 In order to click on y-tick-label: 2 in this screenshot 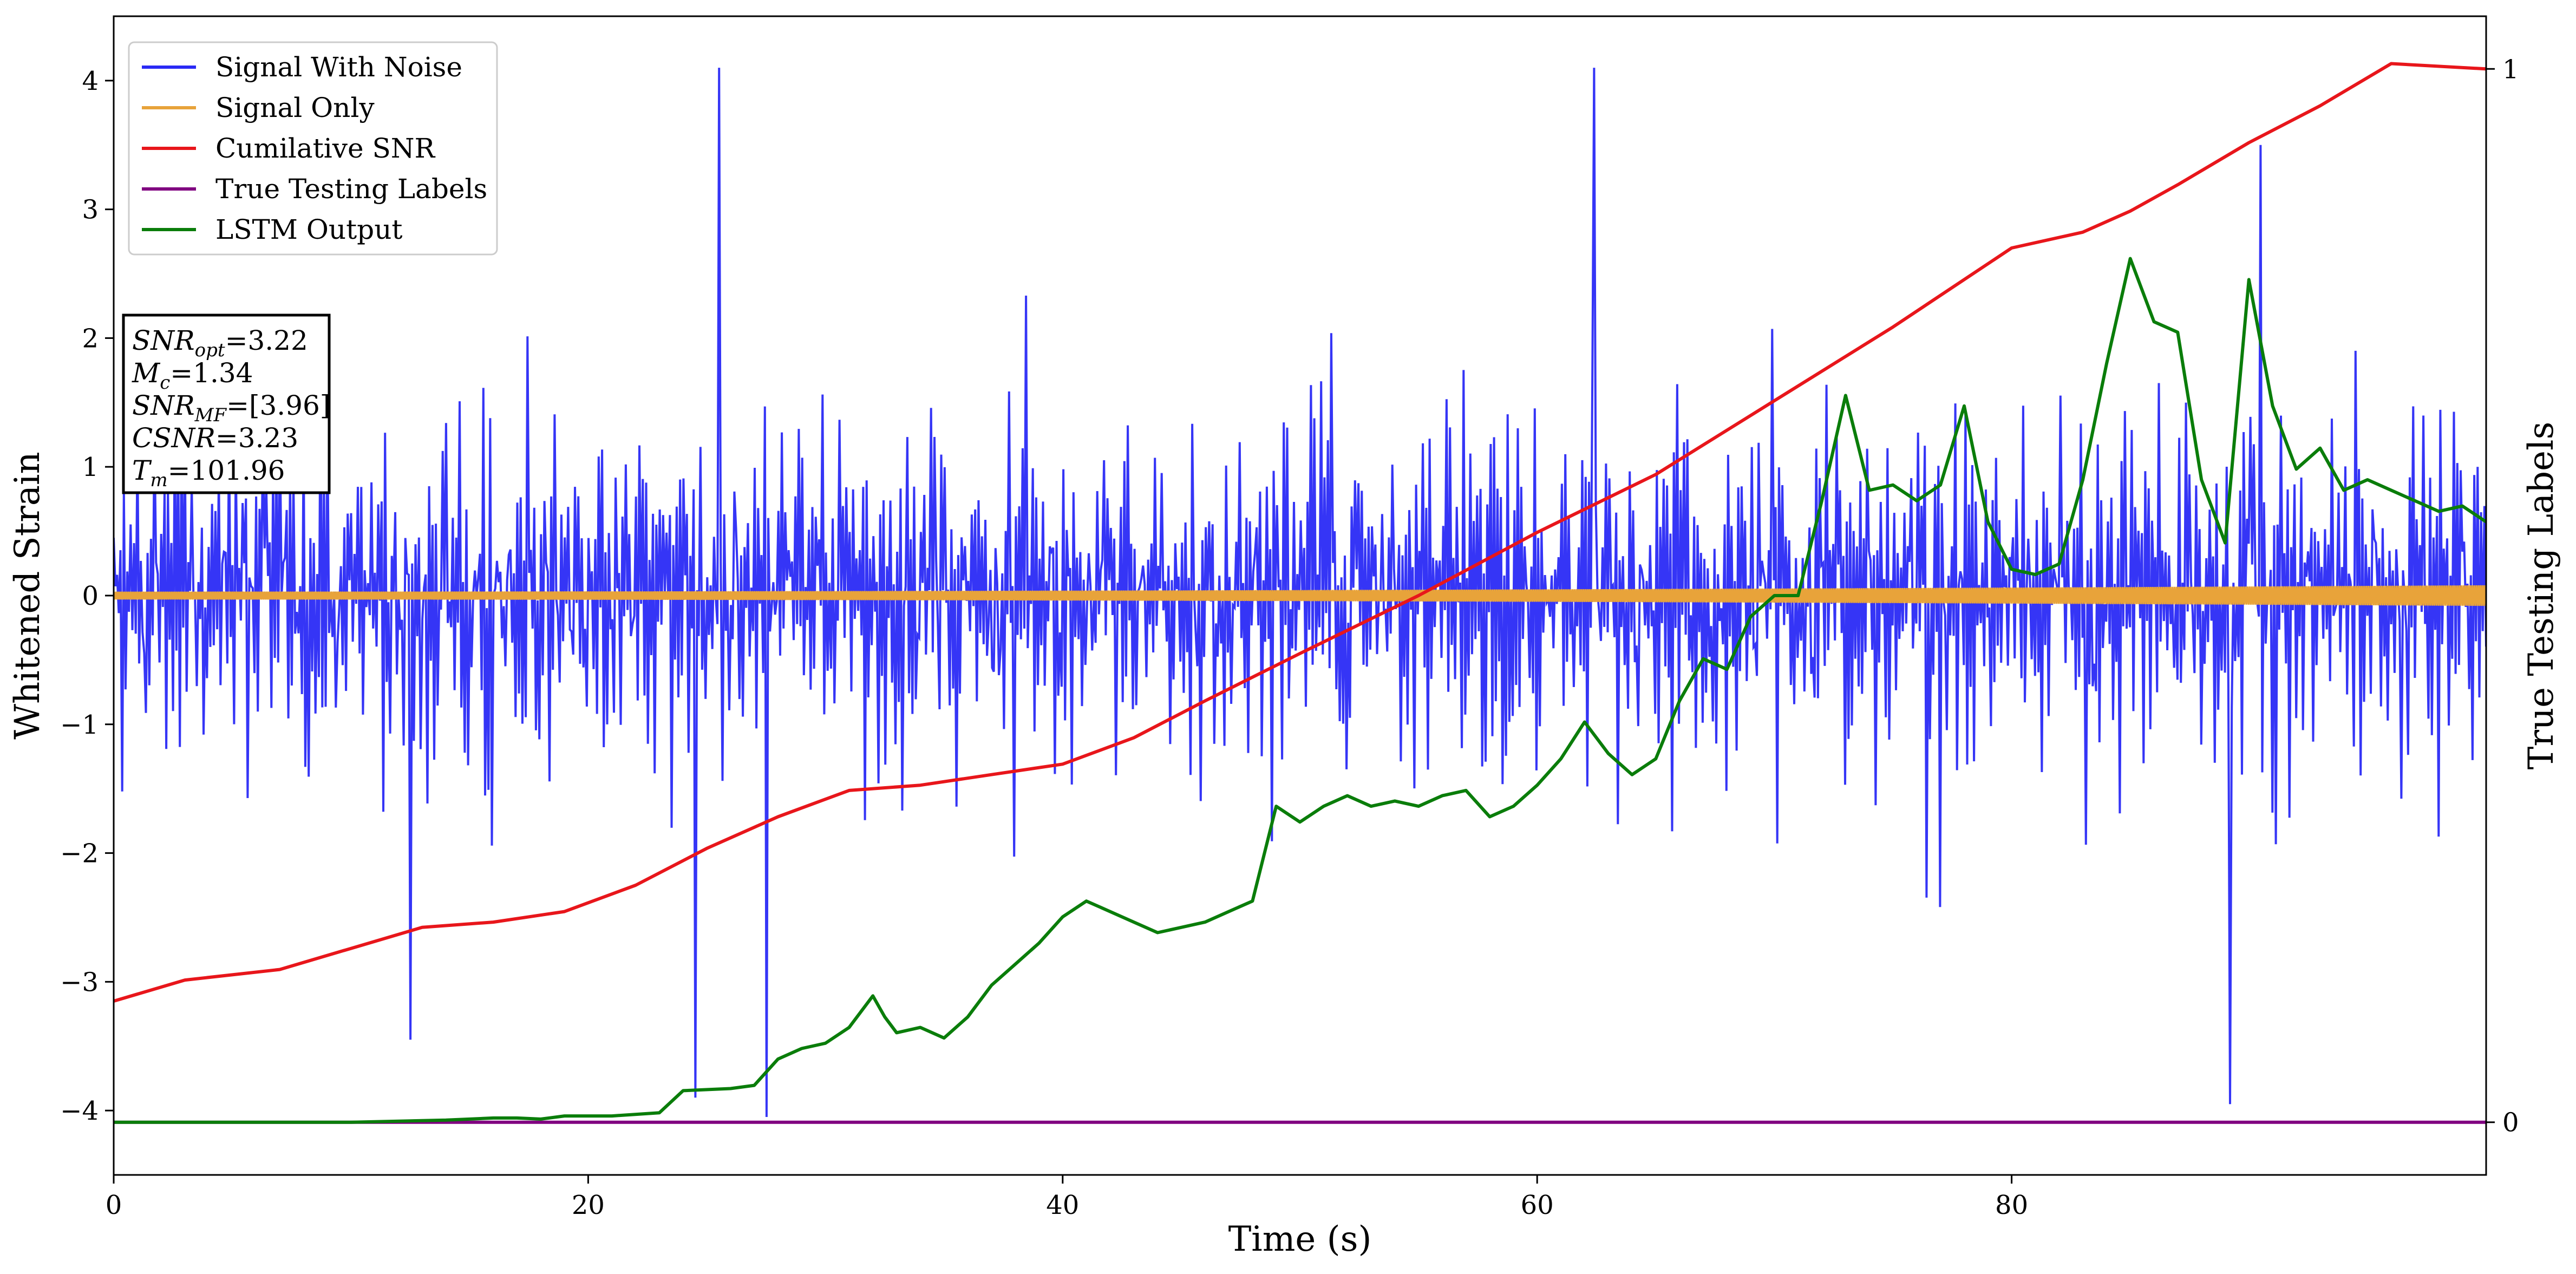, I will do `click(90, 338)`.